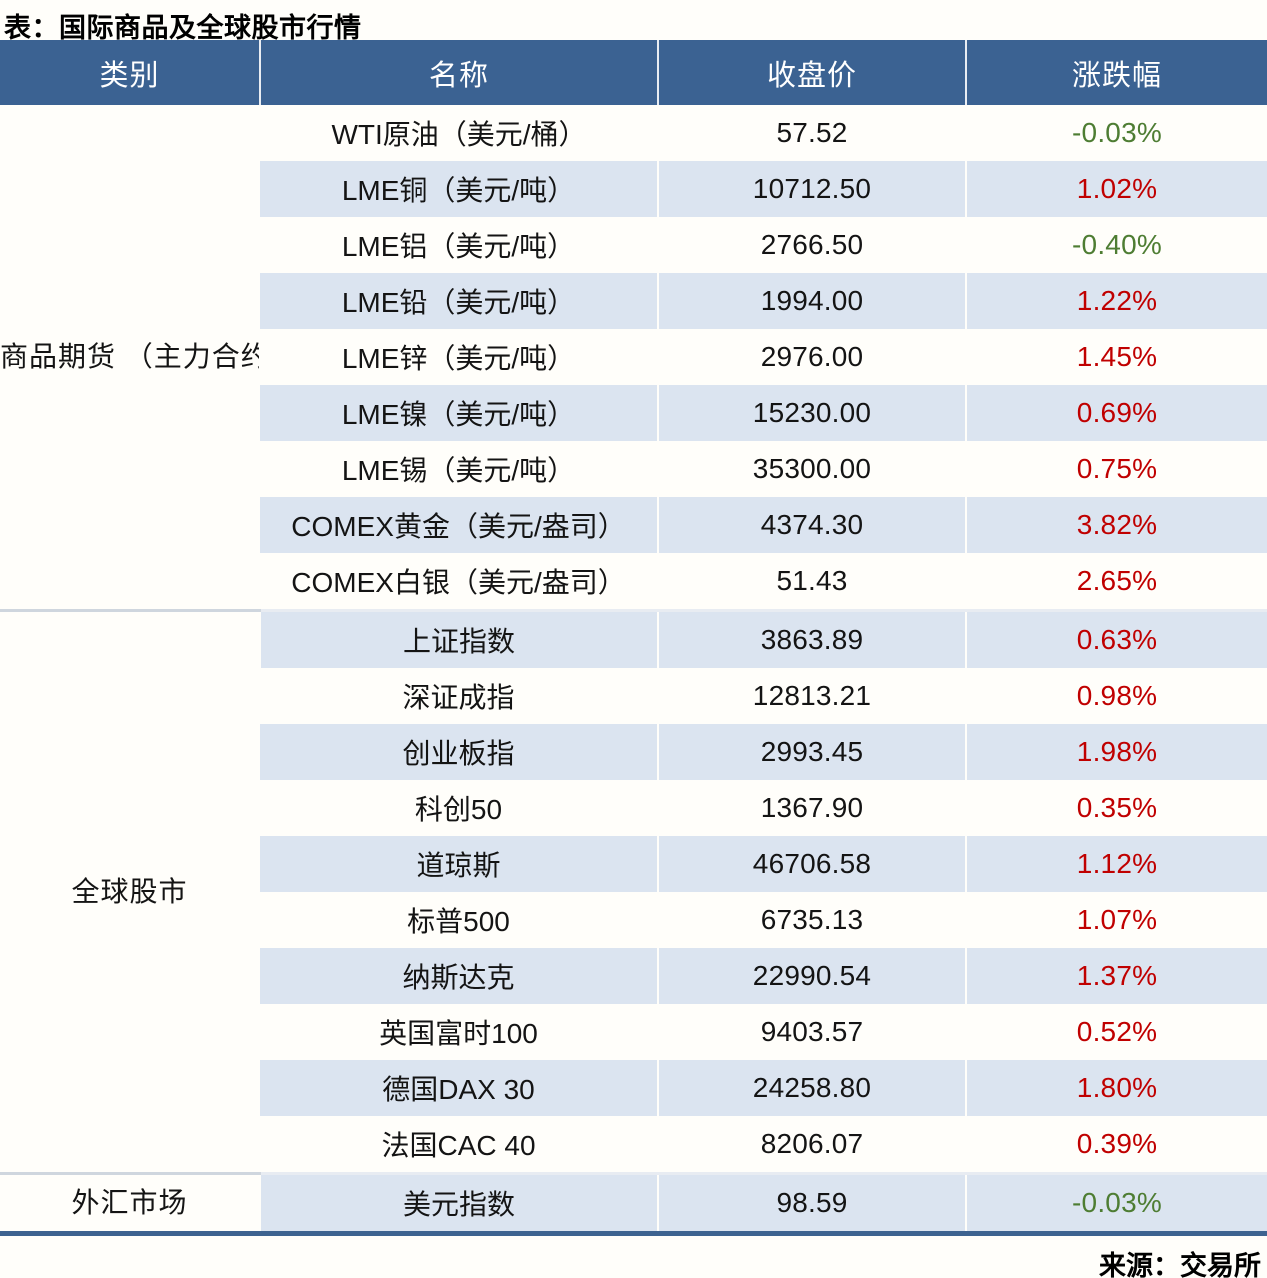  I want to click on item-name: 道琼斯, so click(459, 864).